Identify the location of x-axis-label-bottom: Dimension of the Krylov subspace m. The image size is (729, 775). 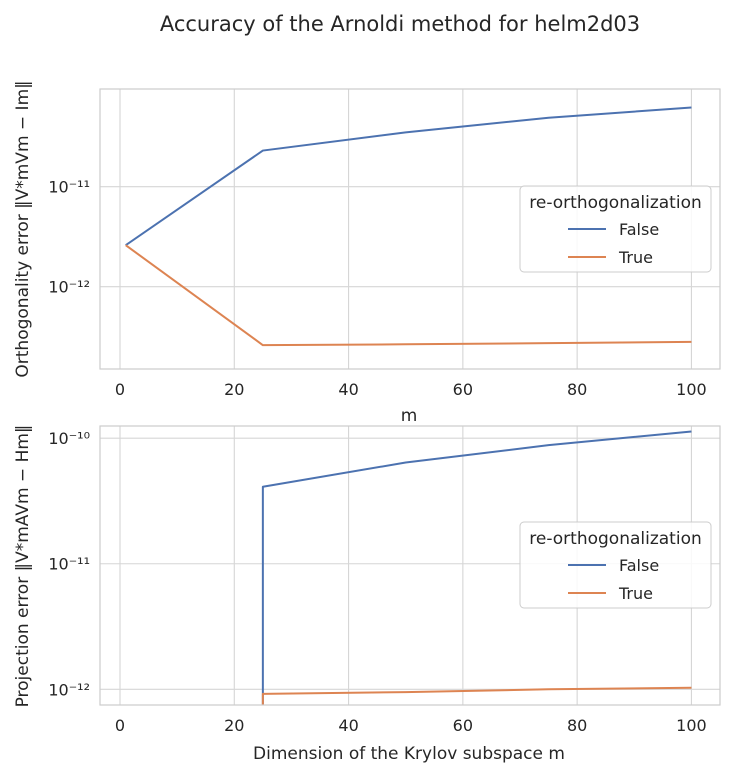
(409, 754).